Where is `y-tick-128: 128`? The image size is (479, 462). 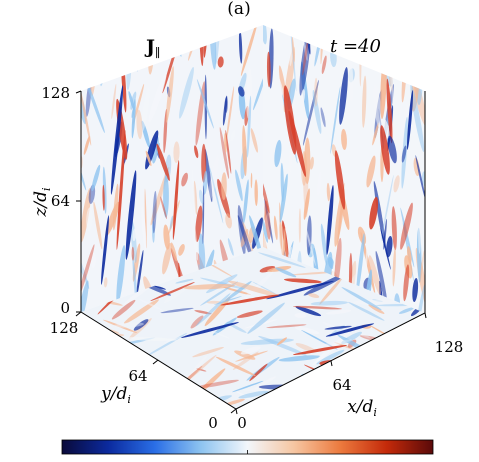
y-tick-128: 128 is located at coordinates (64, 328).